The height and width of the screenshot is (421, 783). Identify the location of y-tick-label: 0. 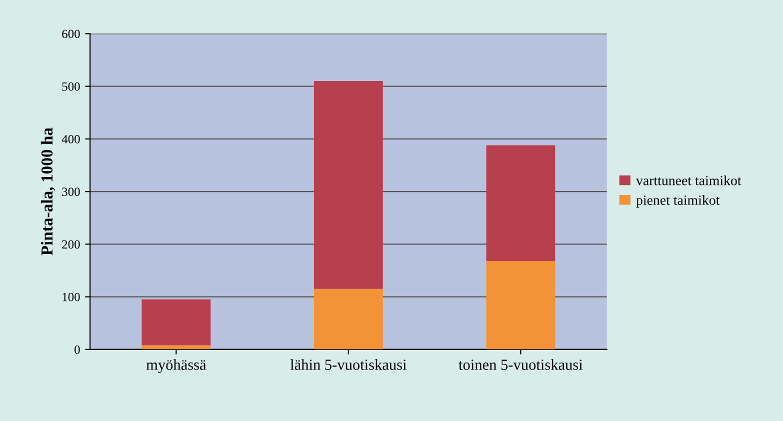
(77, 349).